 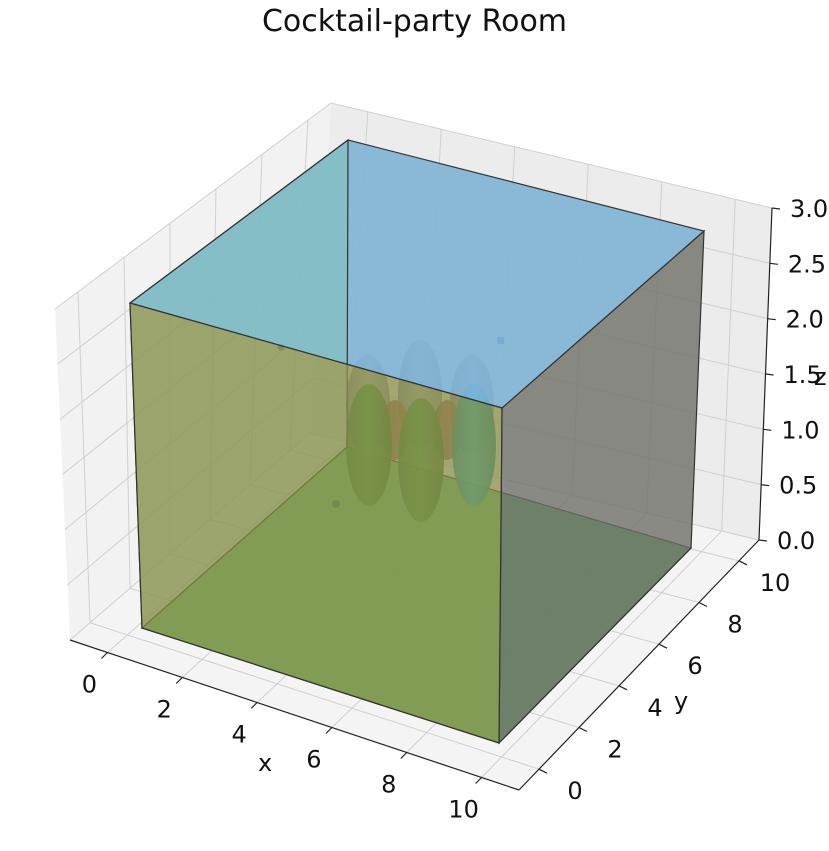 What do you see at coordinates (820, 377) in the screenshot?
I see `z-axis-label: z` at bounding box center [820, 377].